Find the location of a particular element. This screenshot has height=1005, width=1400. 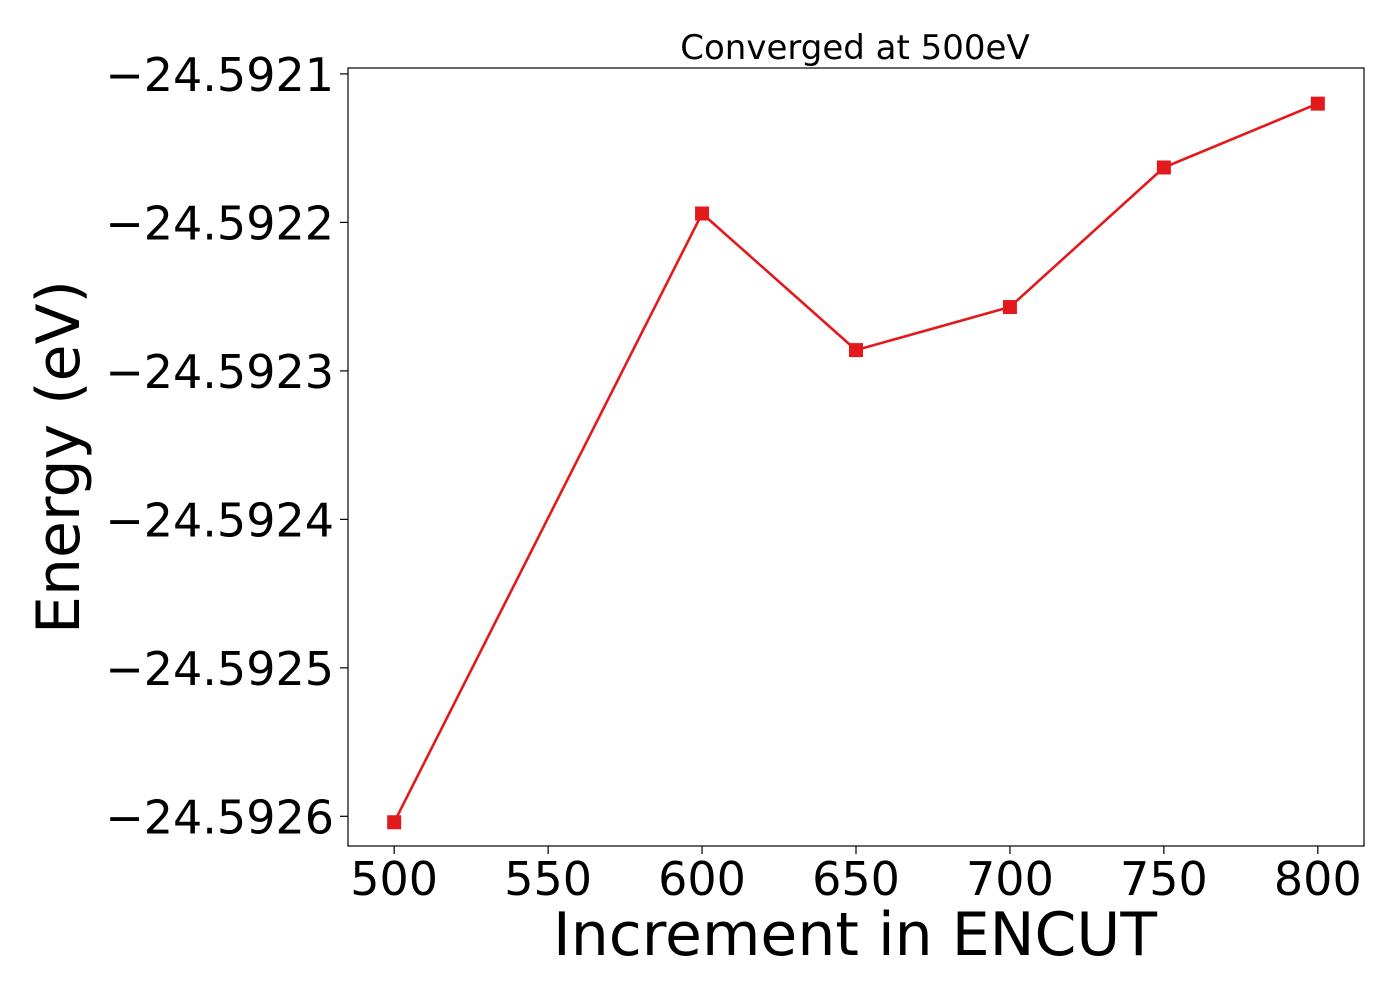

x-tick-label: 800 is located at coordinates (1318, 879).